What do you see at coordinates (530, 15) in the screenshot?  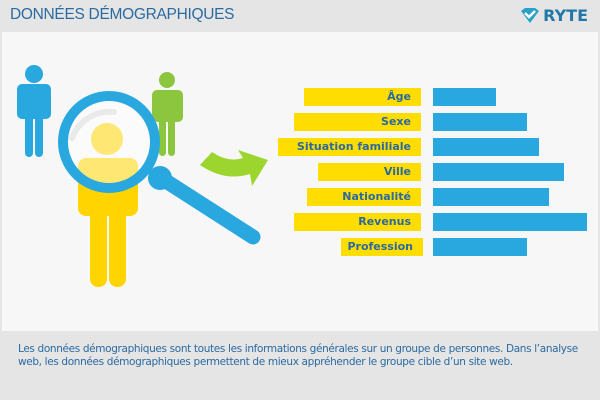 I see `ryte-diamond-icon` at bounding box center [530, 15].